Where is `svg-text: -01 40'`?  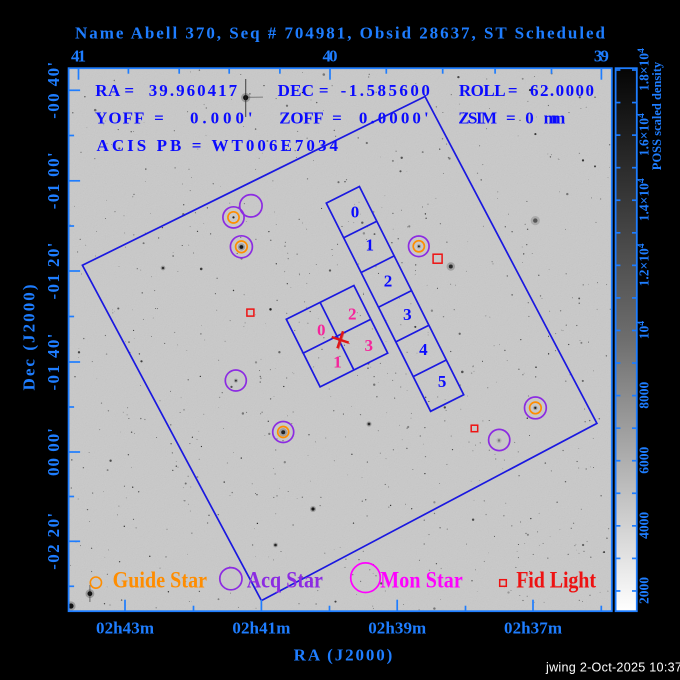
svg-text: -01 40' is located at coordinates (53, 362).